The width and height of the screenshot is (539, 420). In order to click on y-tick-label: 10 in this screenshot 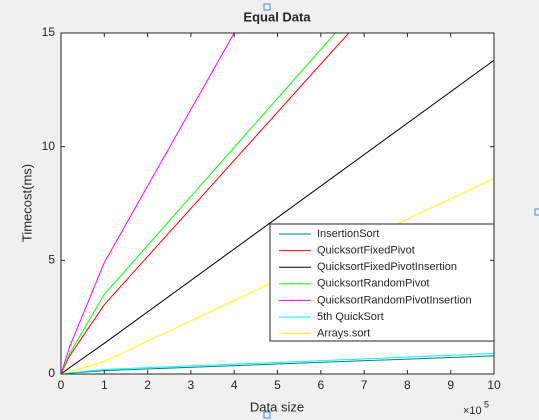, I will do `click(49, 146)`.